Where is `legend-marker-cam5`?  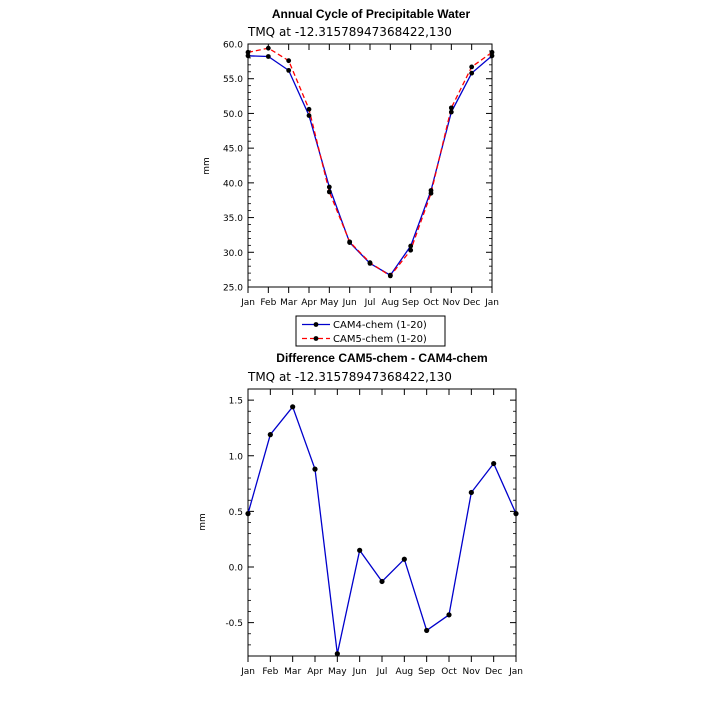 legend-marker-cam5 is located at coordinates (316, 338).